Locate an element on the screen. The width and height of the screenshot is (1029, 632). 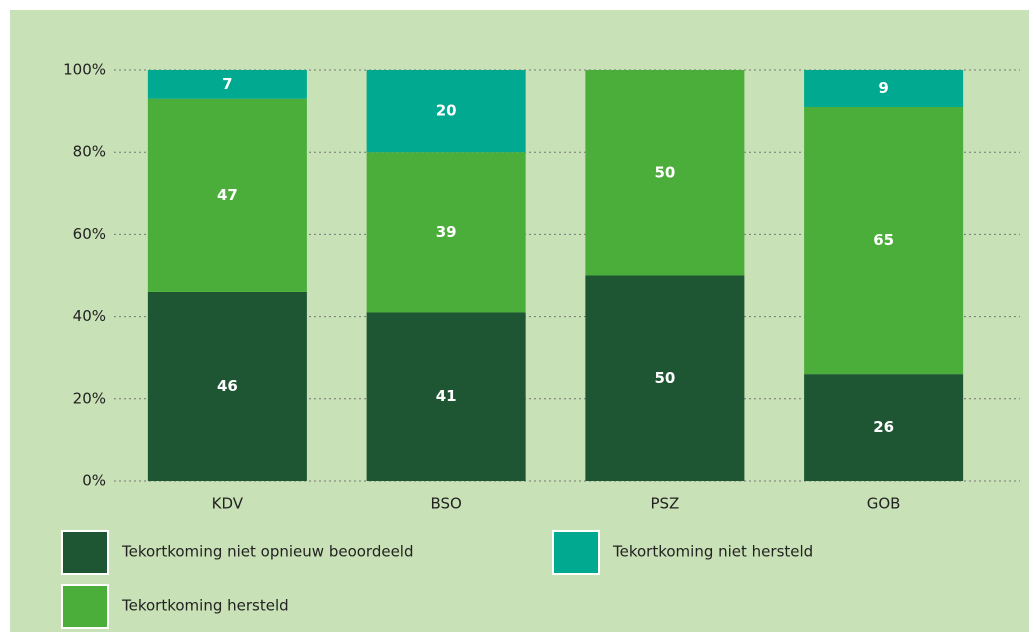
data-label: 20 is located at coordinates (446, 111).